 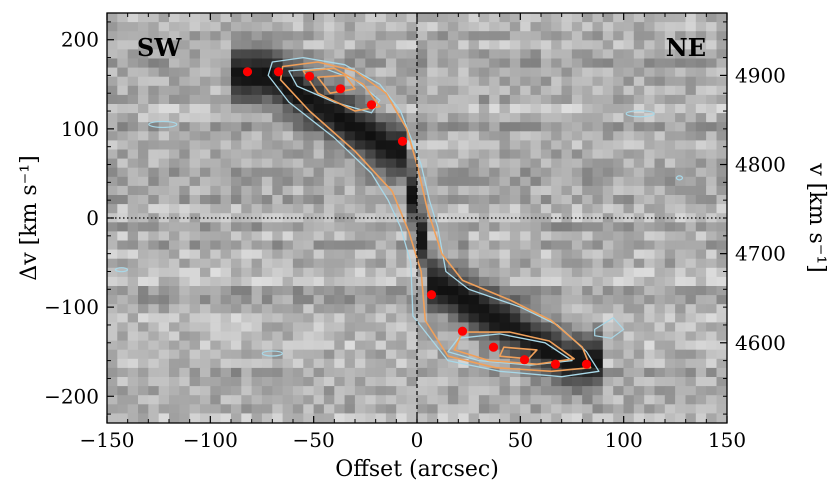 What do you see at coordinates (163, 124) in the screenshot?
I see `contour-blob` at bounding box center [163, 124].